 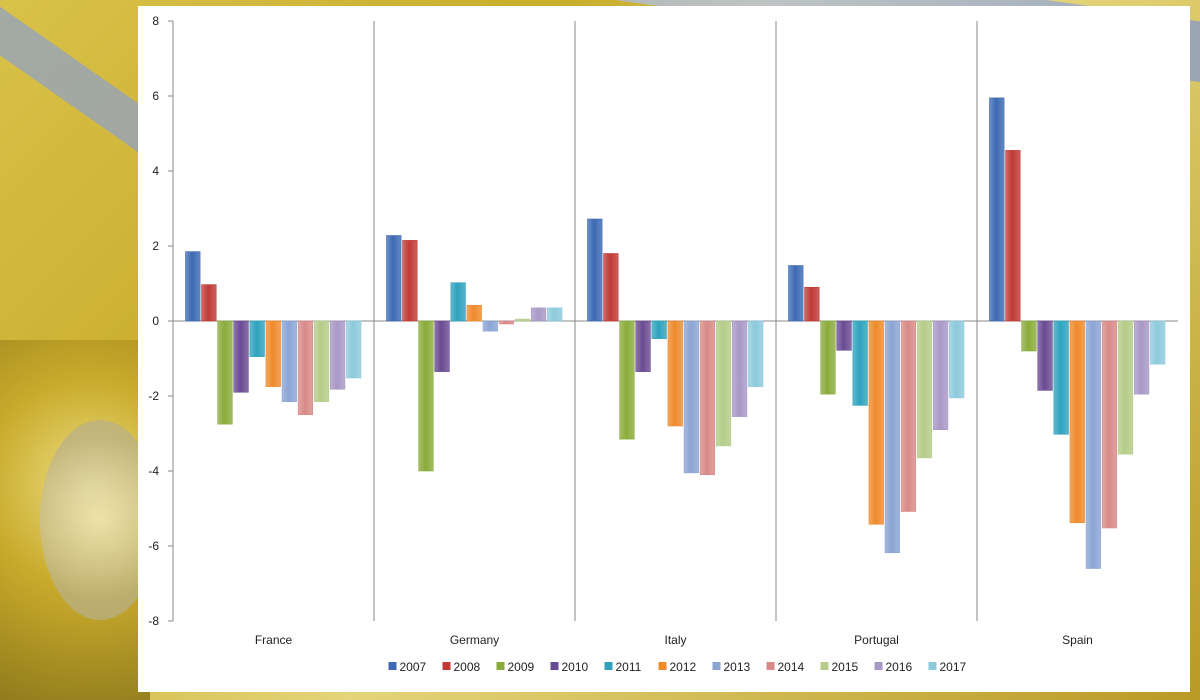 I want to click on legend-label: 2017, so click(x=953, y=667).